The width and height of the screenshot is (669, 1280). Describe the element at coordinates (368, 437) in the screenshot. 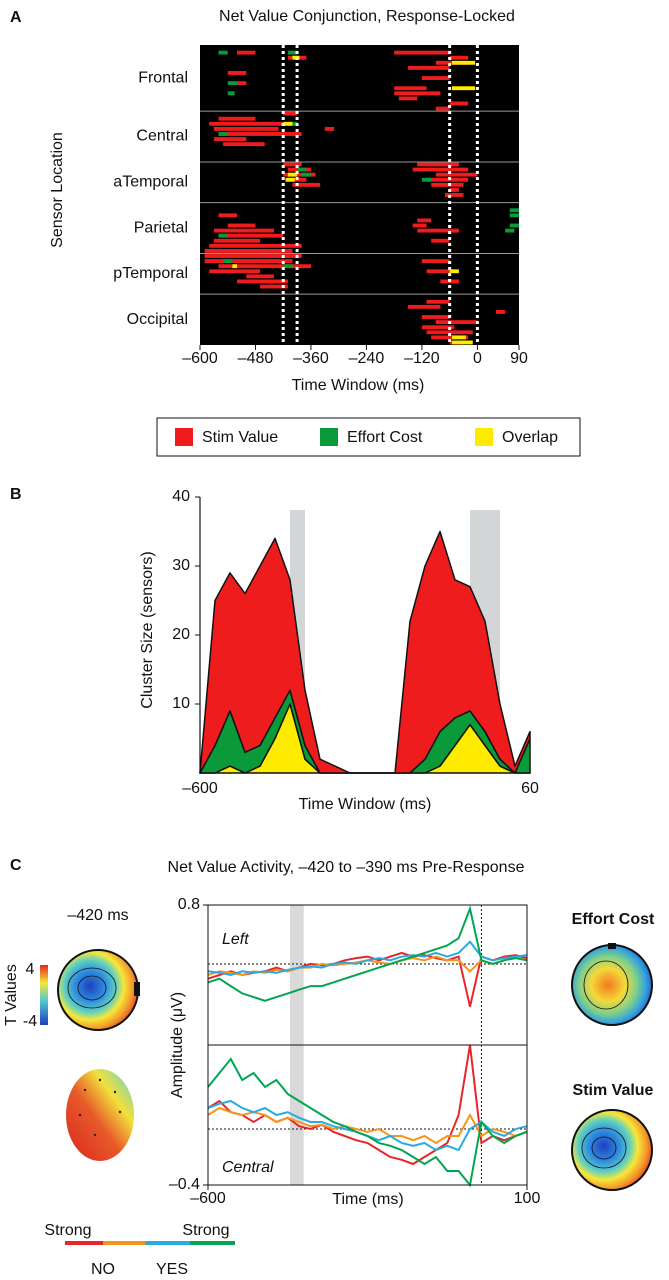

I see `legend-box` at that location.